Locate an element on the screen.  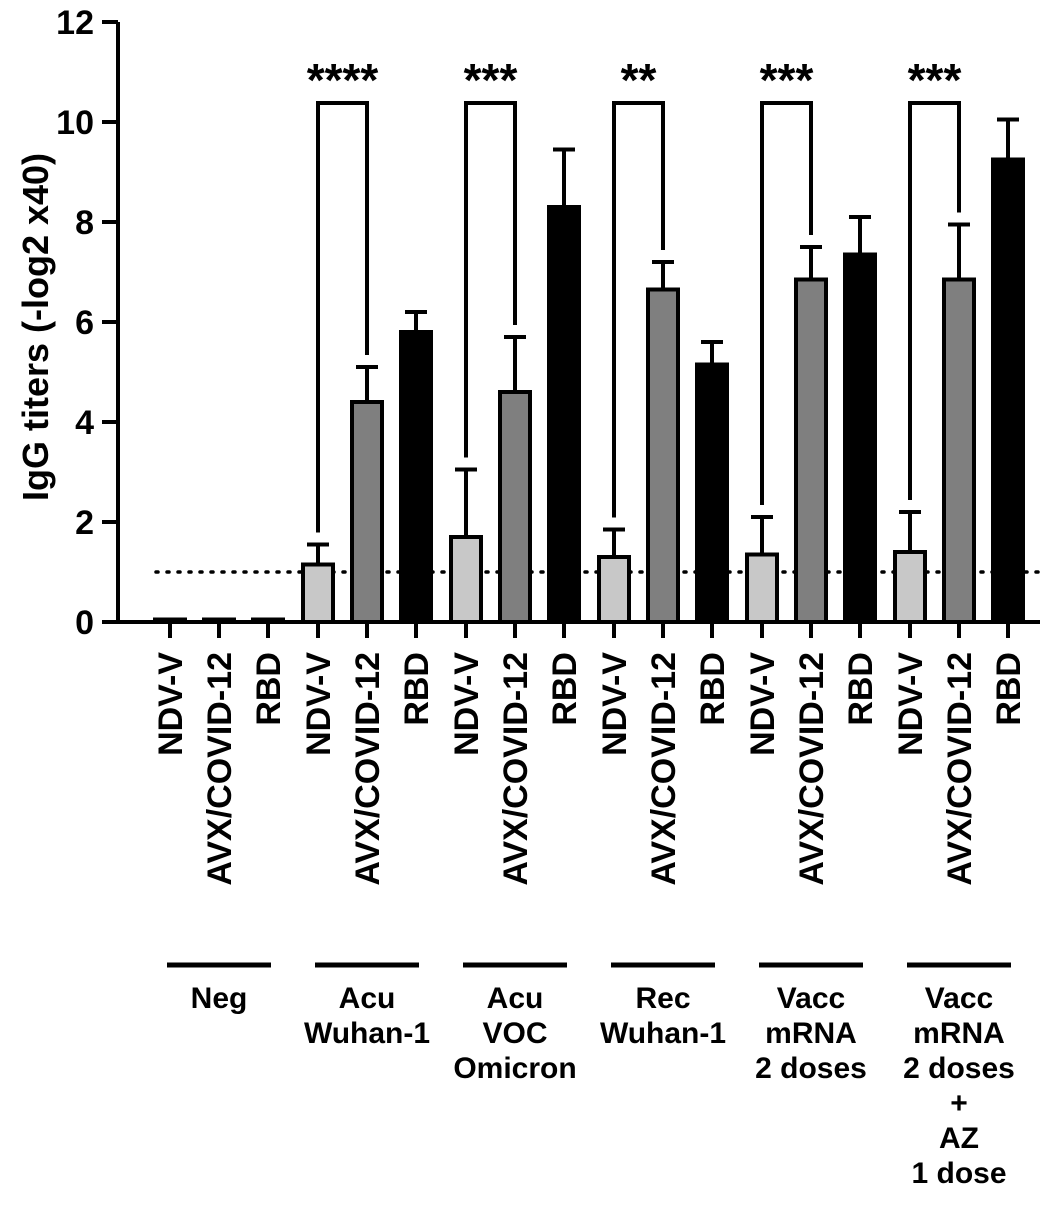
y-tick-label: 6 is located at coordinates (84, 323).